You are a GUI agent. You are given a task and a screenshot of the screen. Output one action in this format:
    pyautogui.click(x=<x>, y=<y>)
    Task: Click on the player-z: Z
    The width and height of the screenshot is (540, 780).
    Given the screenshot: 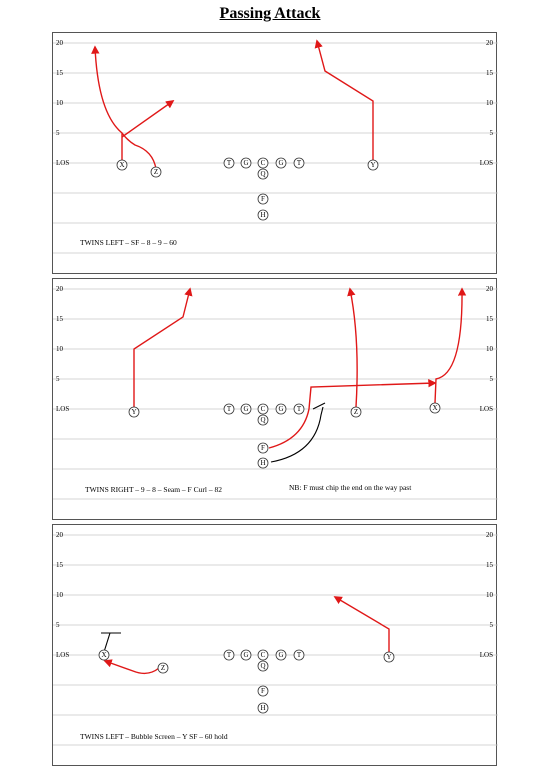 What is the action you would take?
    pyautogui.click(x=156, y=172)
    